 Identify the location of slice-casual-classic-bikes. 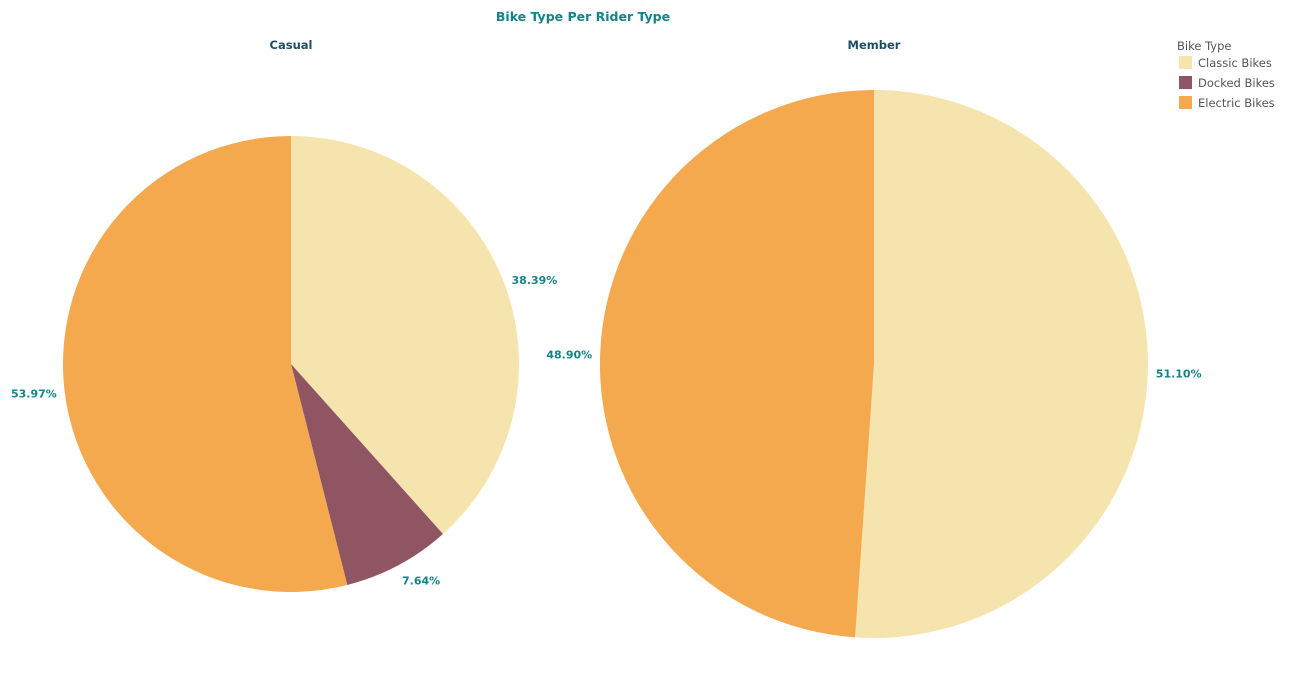
(405, 335).